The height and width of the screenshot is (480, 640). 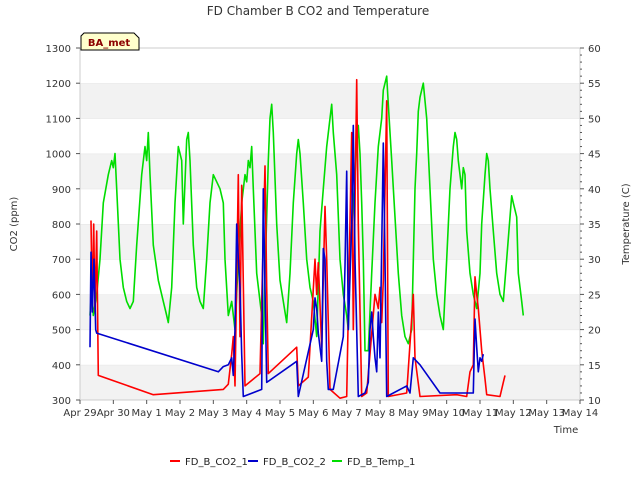 What do you see at coordinates (58, 84) in the screenshot?
I see `y-tick-label: 1200` at bounding box center [58, 84].